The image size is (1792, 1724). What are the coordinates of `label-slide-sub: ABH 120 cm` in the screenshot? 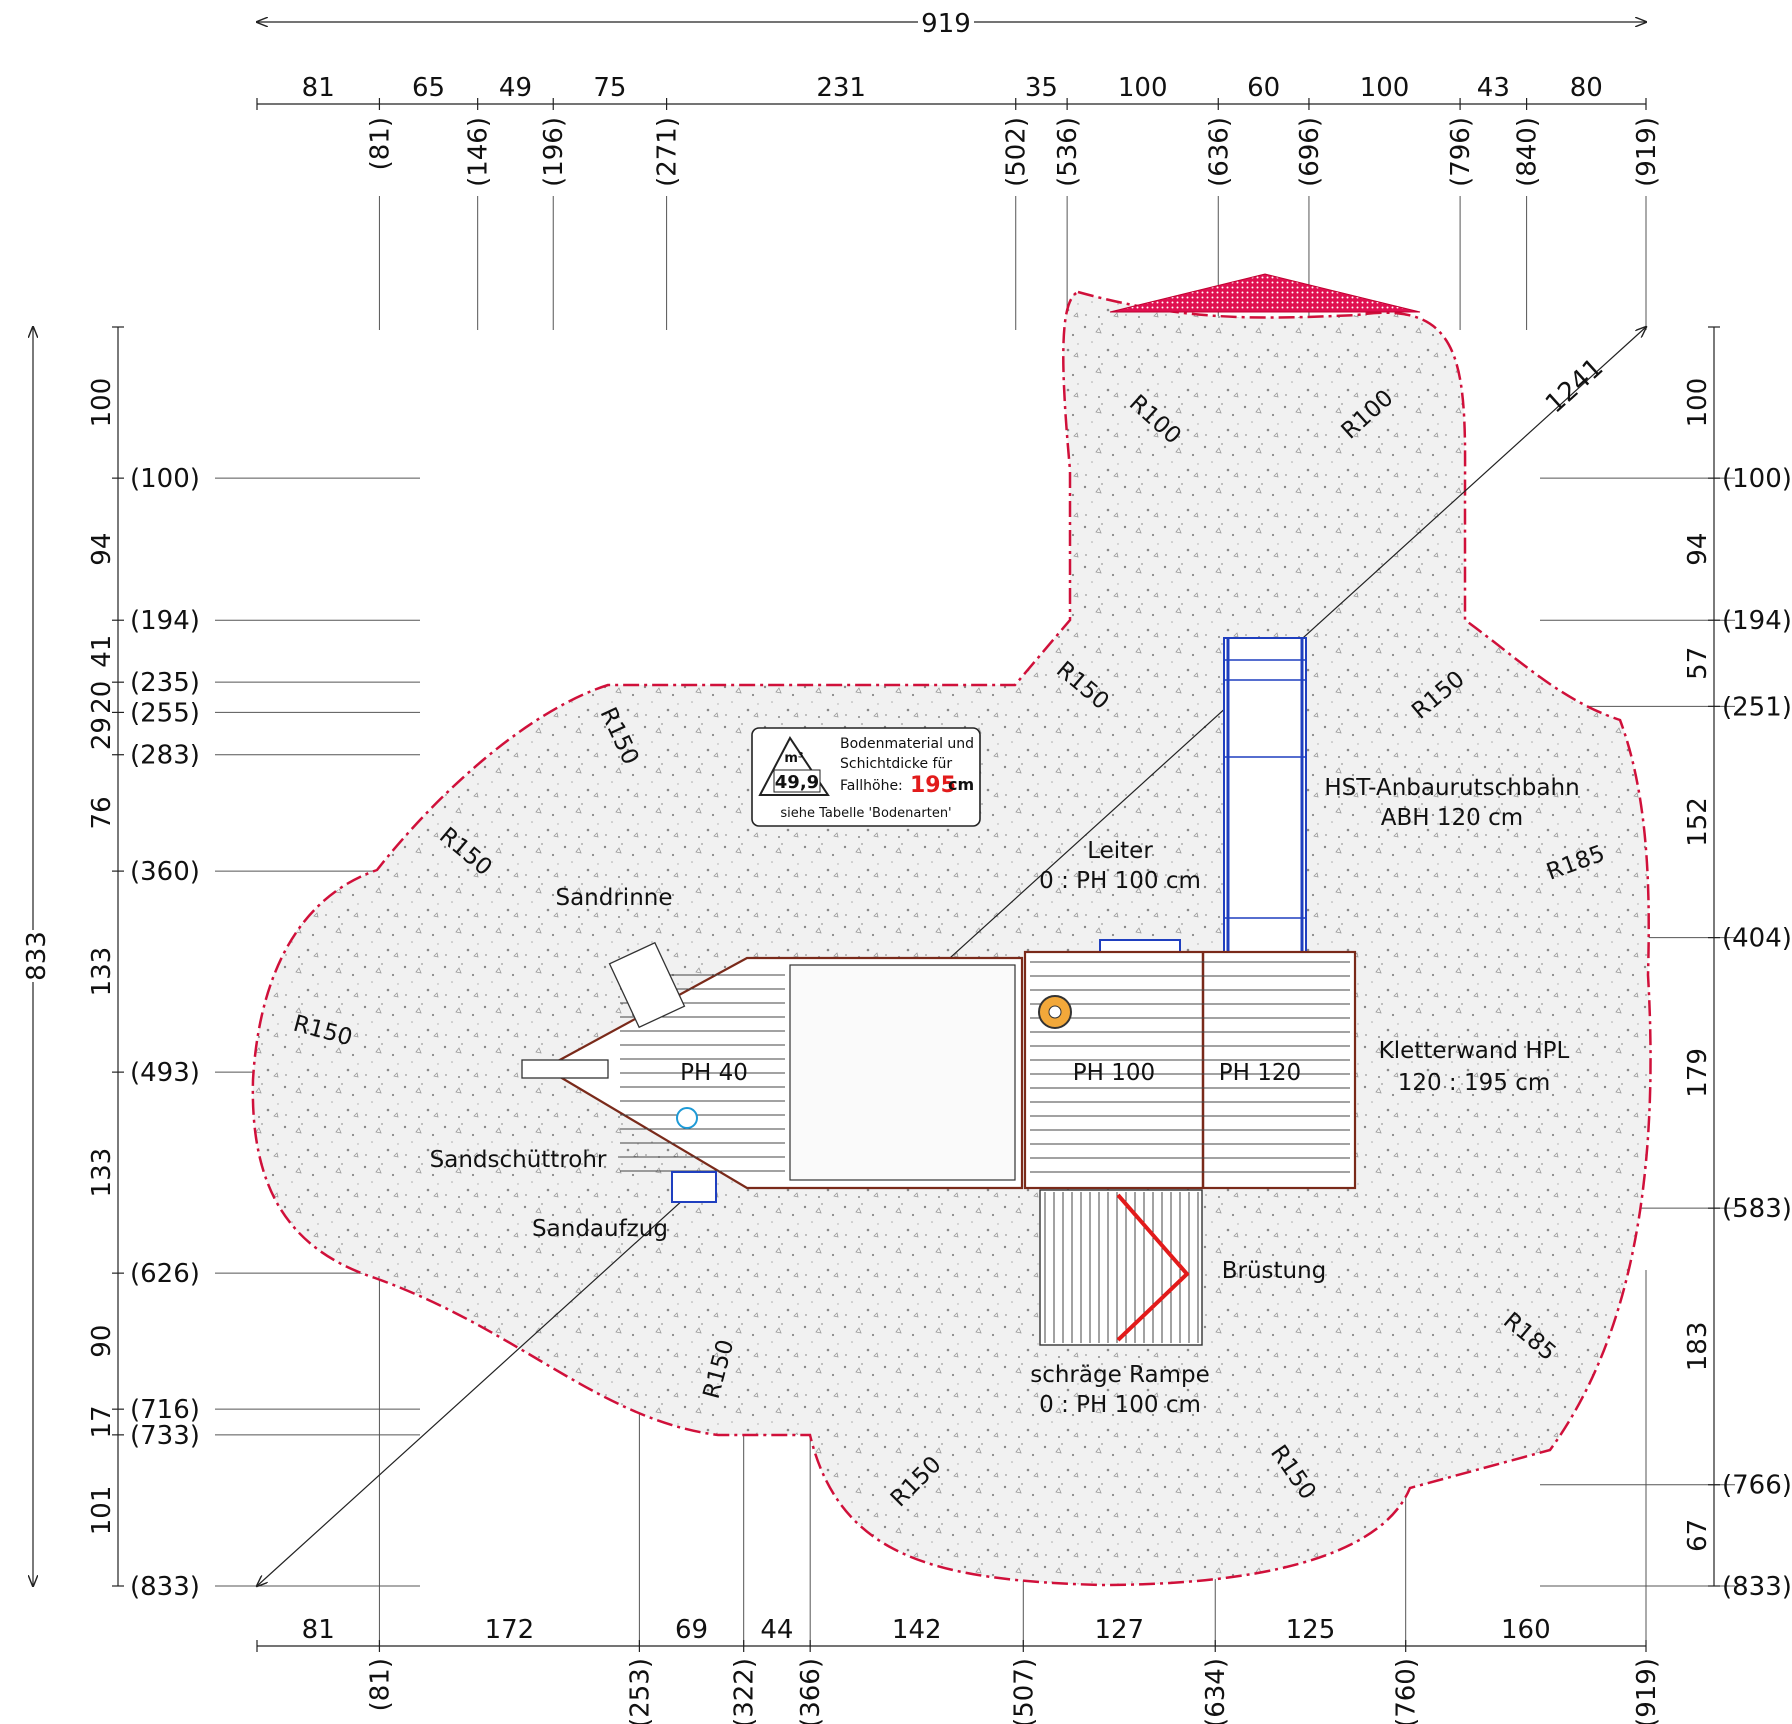 It's located at (1452, 818).